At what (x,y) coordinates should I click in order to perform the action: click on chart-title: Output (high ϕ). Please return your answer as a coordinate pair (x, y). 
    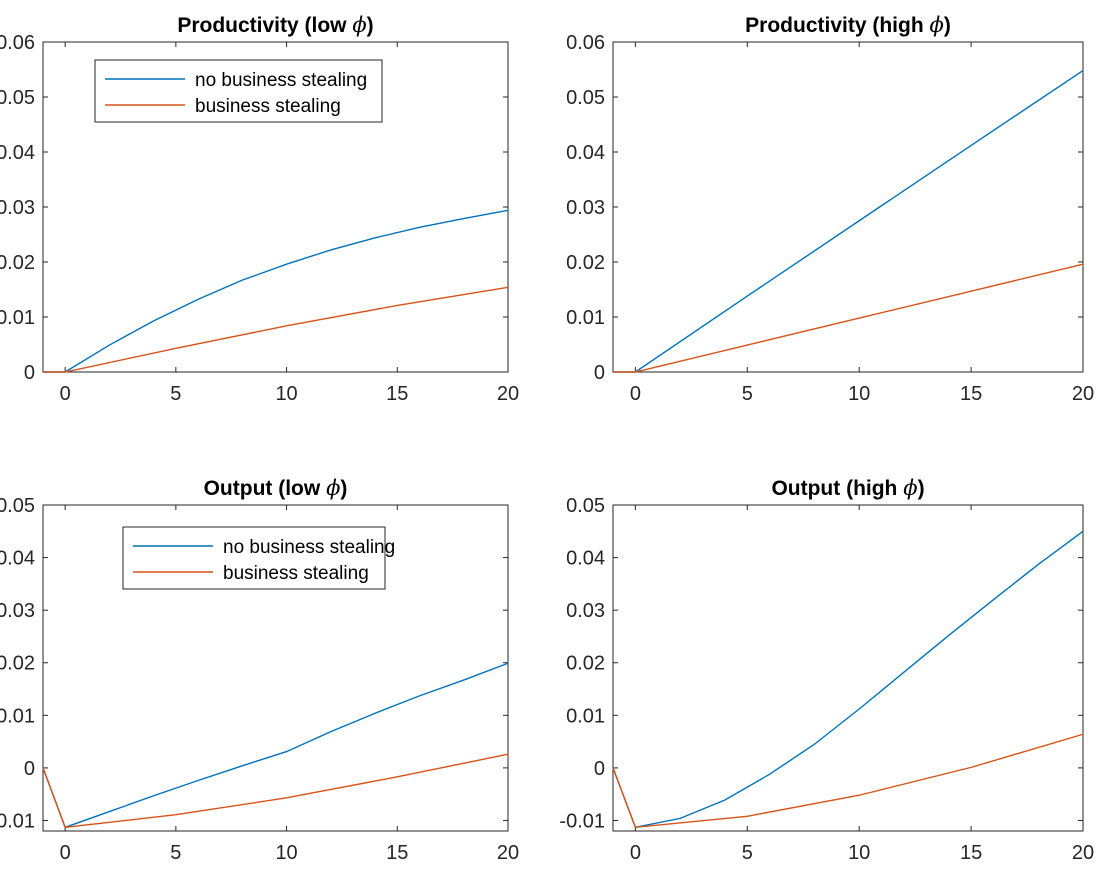
    Looking at the image, I should click on (847, 488).